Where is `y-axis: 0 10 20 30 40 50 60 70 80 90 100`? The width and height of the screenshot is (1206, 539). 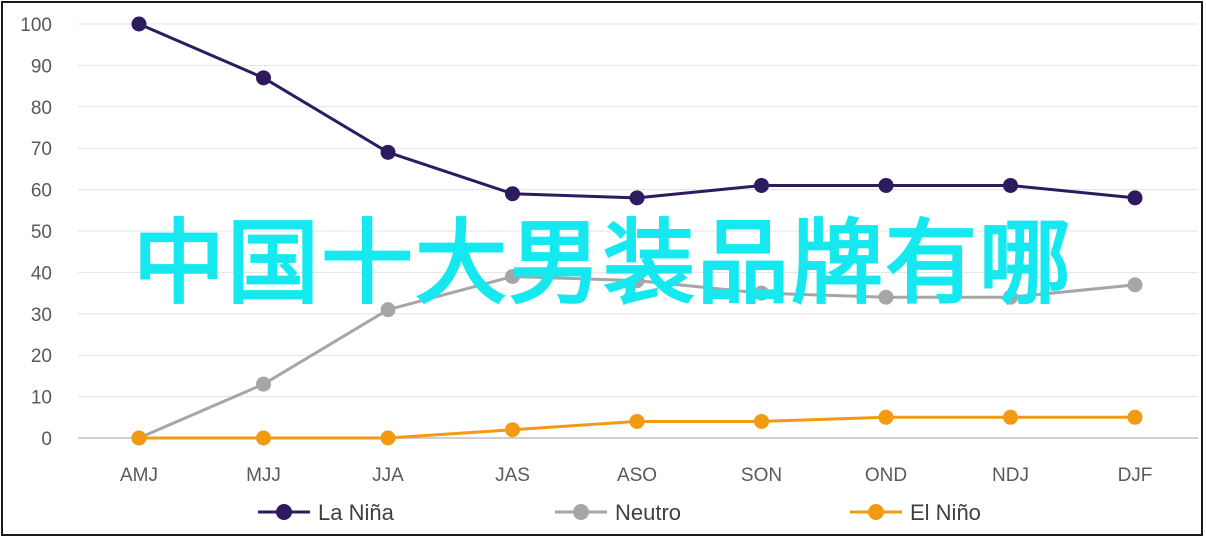
y-axis: 0 10 20 30 40 50 60 70 80 90 100 is located at coordinates (36, 232).